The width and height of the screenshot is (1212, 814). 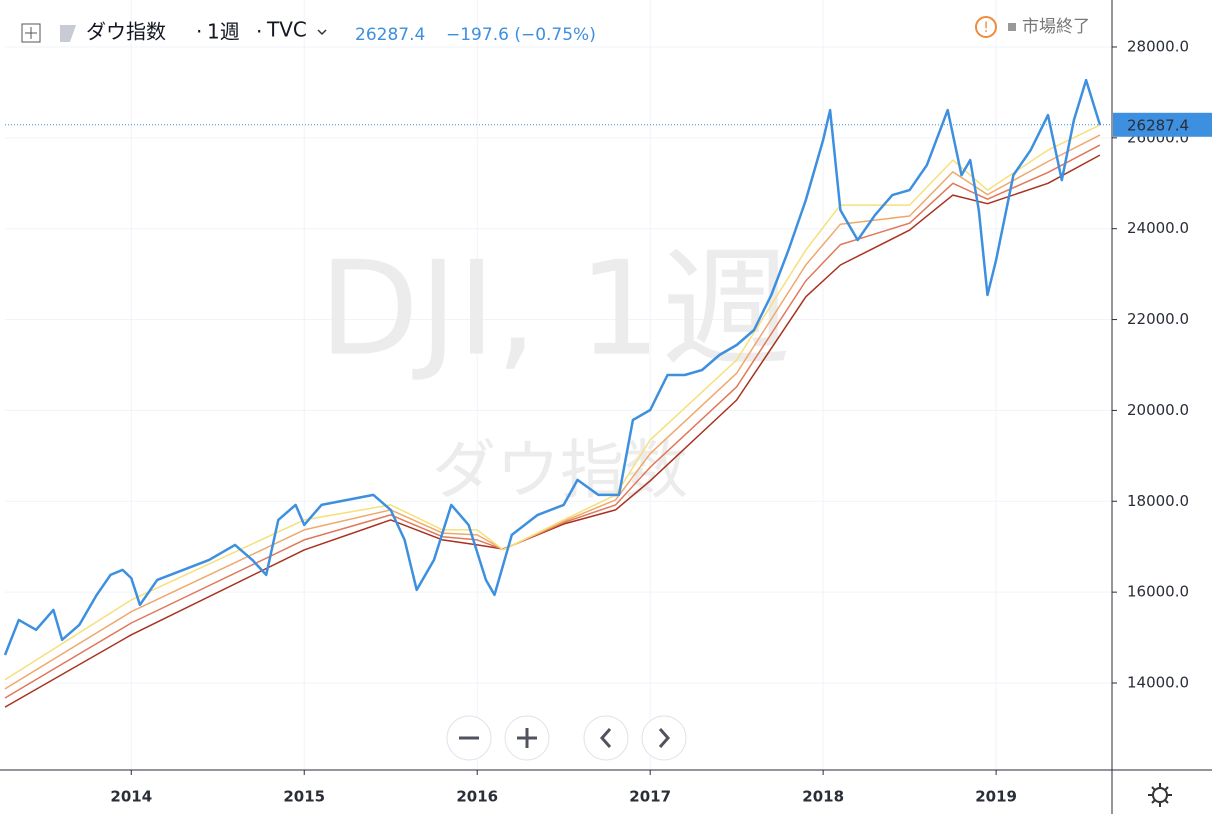 I want to click on y-tick-label: 20000.0, so click(x=1158, y=410).